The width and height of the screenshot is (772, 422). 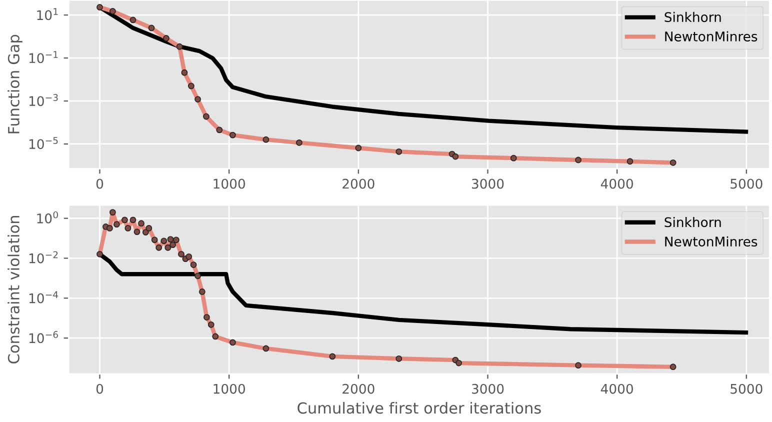 I want to click on y-tick-label: 10$^{1}$, so click(x=47, y=14).